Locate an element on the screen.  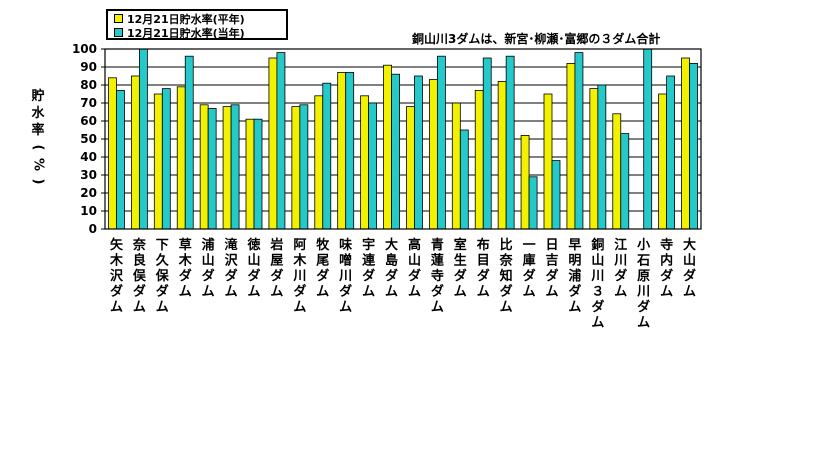
x-tick-label-char: 室 is located at coordinates (460, 245).